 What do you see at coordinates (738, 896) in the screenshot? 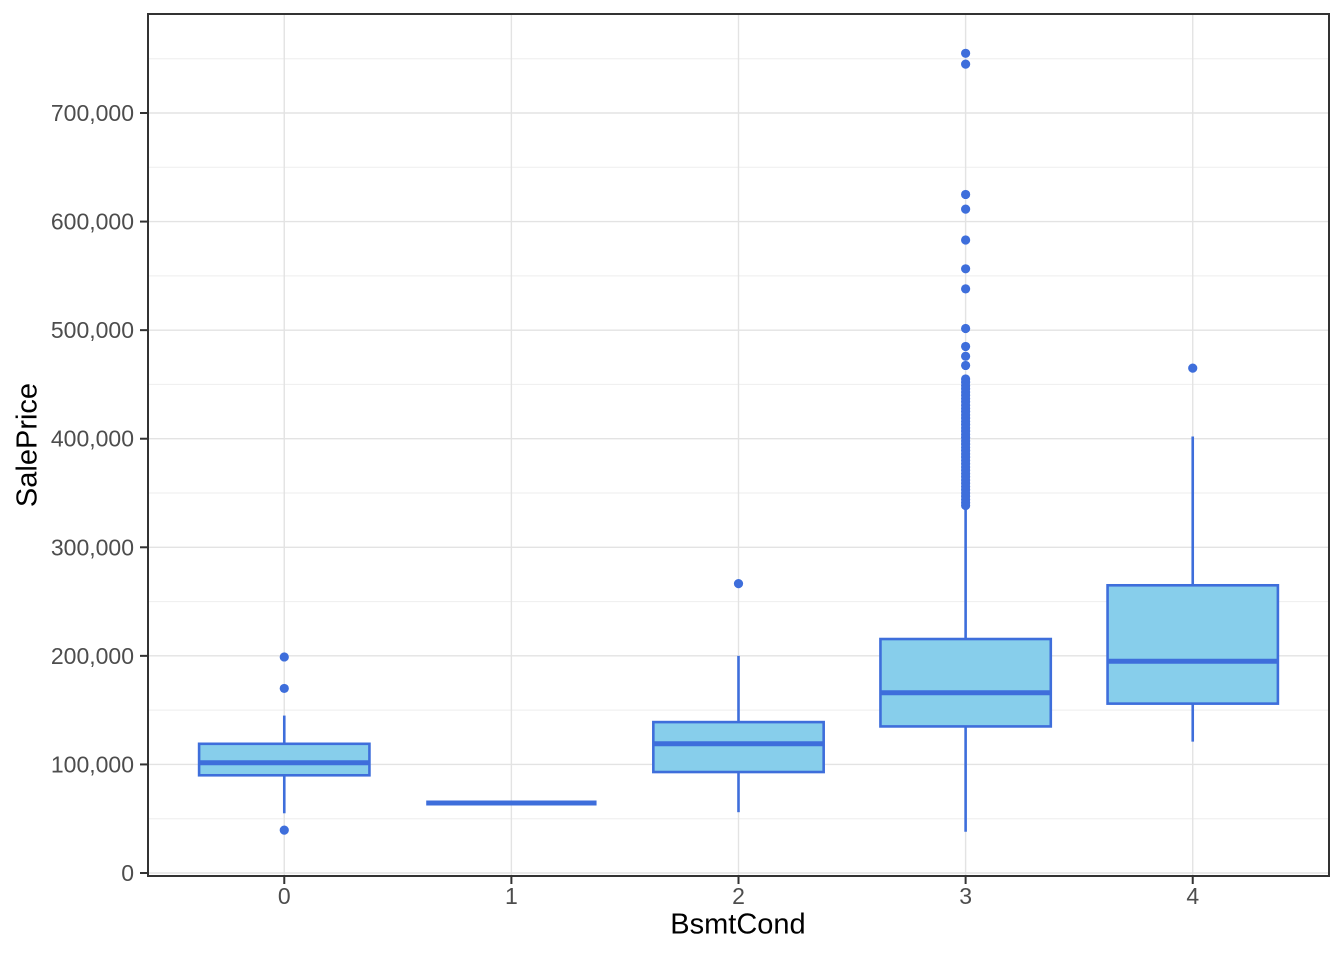
I see `x-tick-label: 2` at bounding box center [738, 896].